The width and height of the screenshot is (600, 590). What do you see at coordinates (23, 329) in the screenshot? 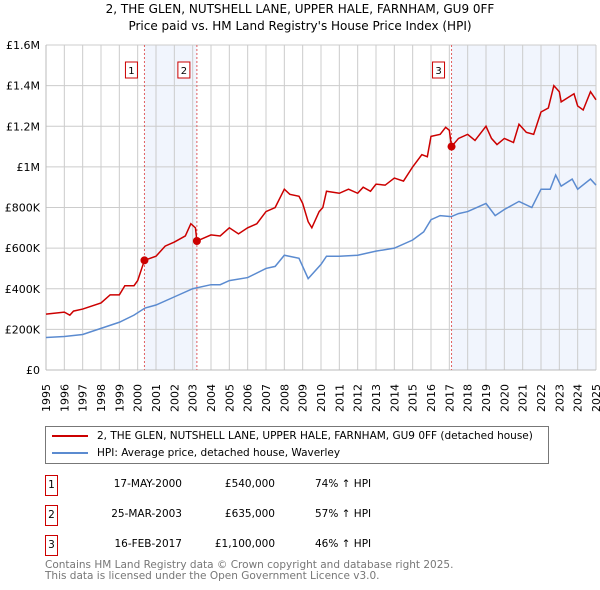
I see `y-tick-label: £200K` at bounding box center [23, 329].